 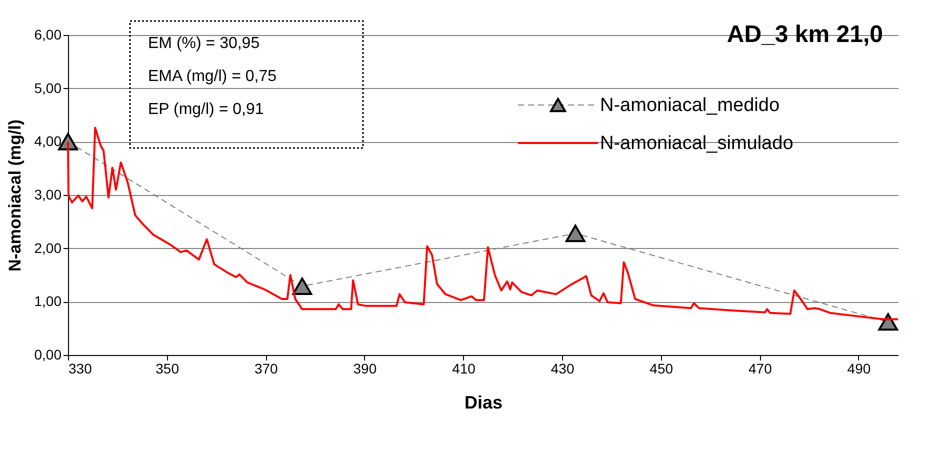 What do you see at coordinates (662, 368) in the screenshot?
I see `x-tick-label: 450` at bounding box center [662, 368].